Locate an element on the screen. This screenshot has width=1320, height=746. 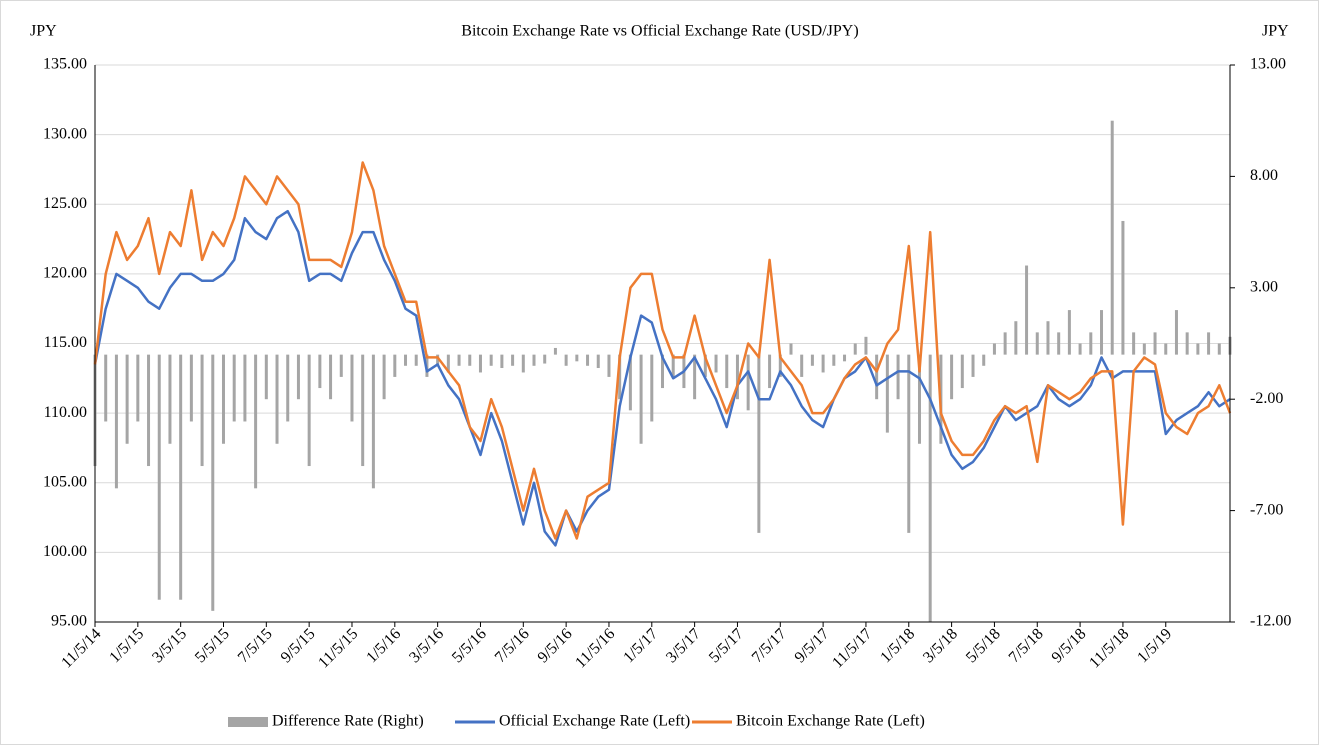
y2-tick-label: -2.00 is located at coordinates (1266, 398).